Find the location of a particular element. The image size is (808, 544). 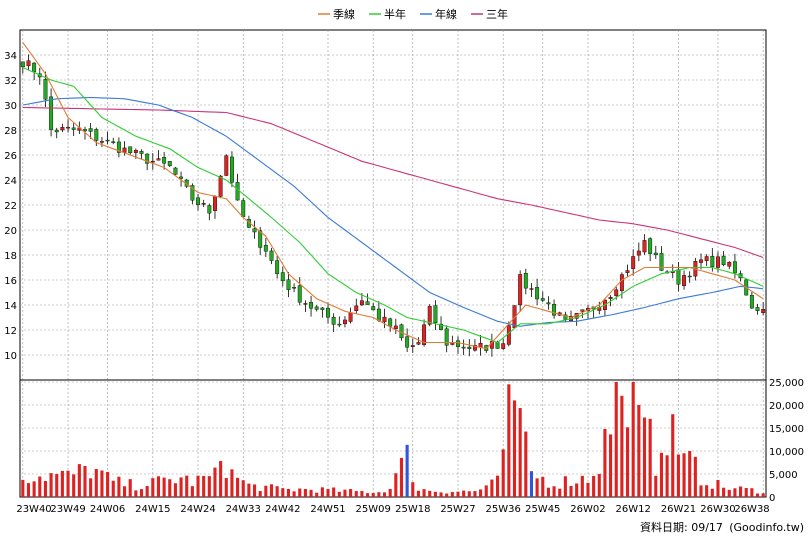

price-tick-label: 34 is located at coordinates (10, 56).